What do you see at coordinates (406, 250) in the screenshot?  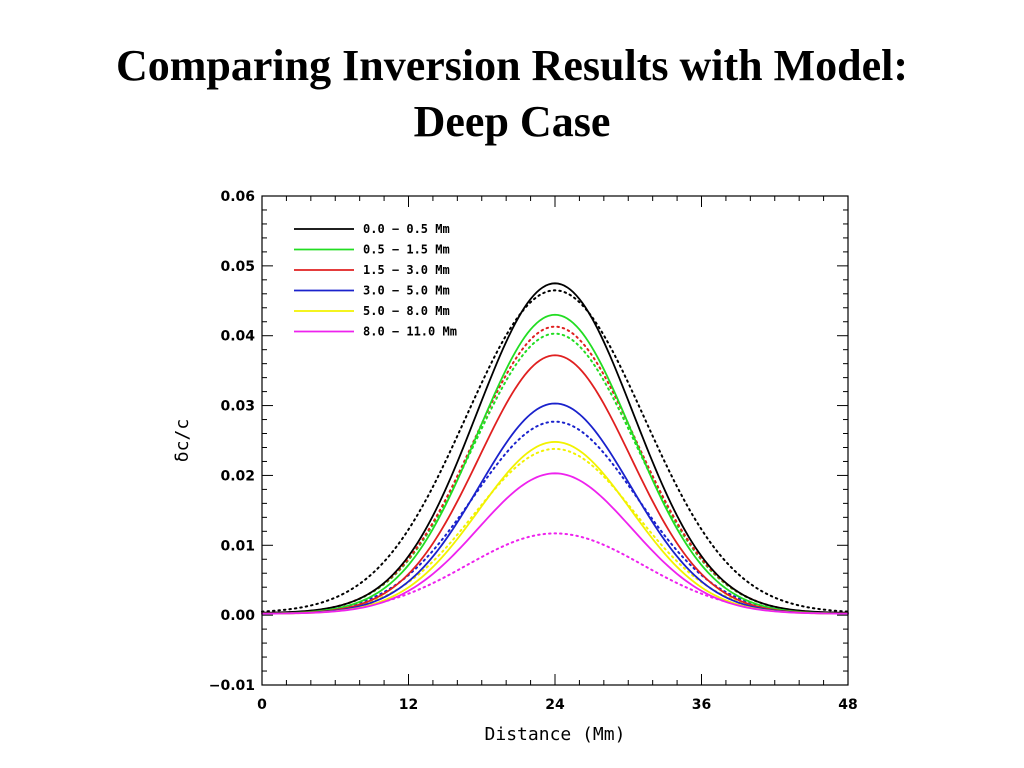 I see `legend-label-1: 0.5 − 1.5 Mm` at bounding box center [406, 250].